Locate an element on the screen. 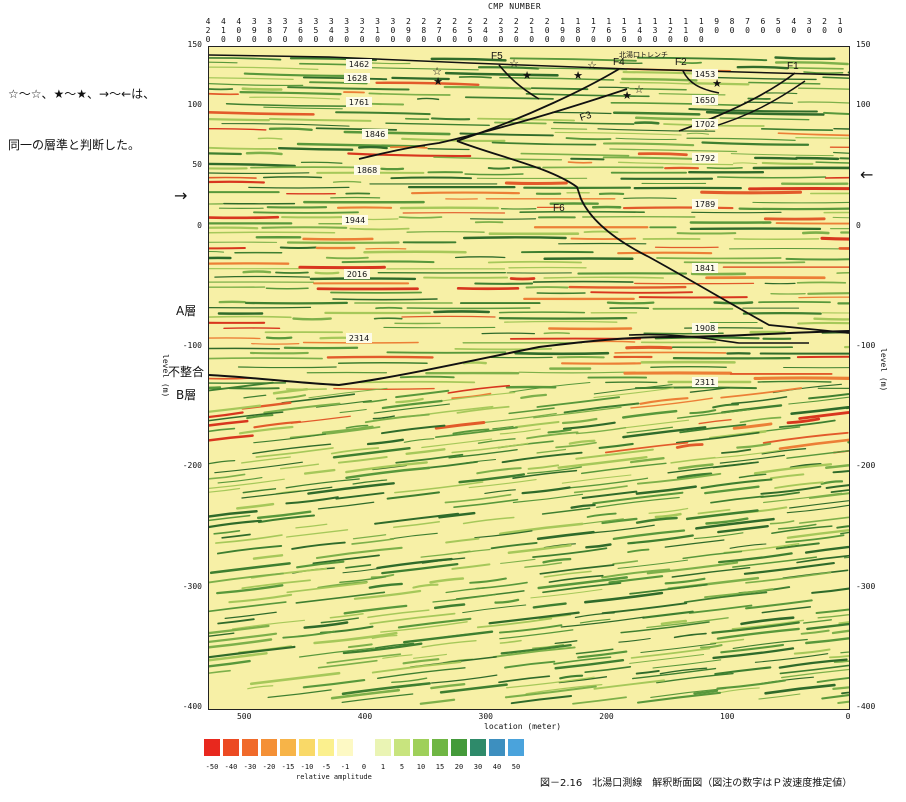  solid-star-5: ★ is located at coordinates (717, 83).